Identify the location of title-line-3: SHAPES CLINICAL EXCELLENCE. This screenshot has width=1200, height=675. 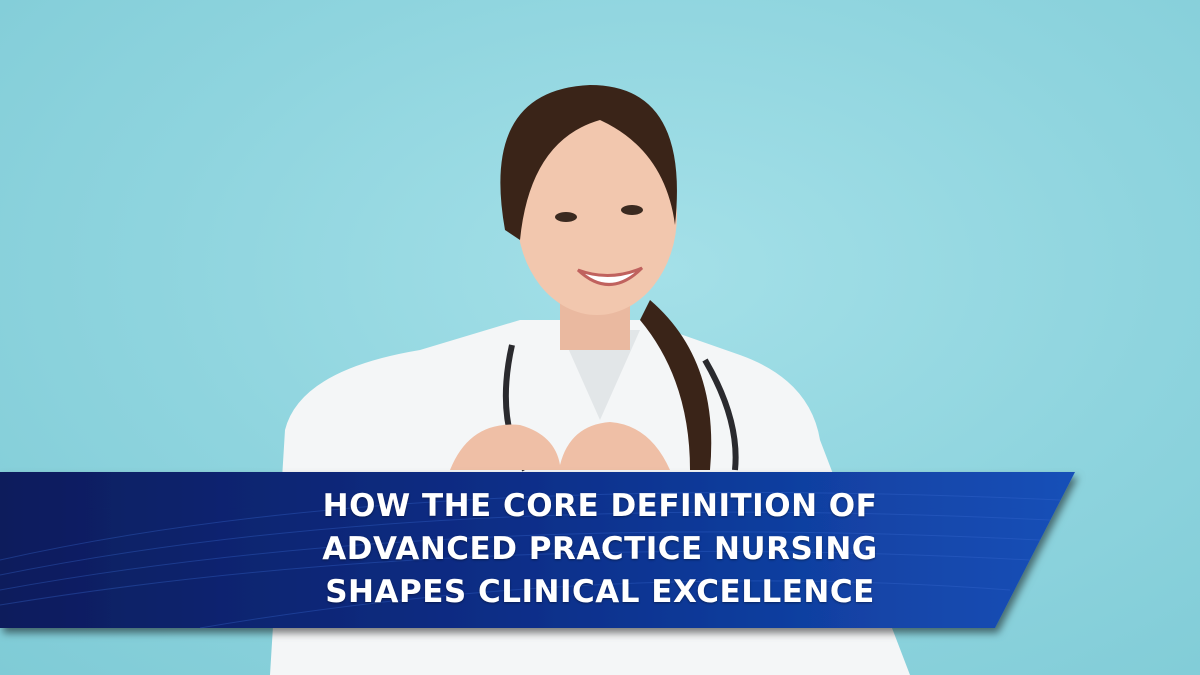
(600, 592).